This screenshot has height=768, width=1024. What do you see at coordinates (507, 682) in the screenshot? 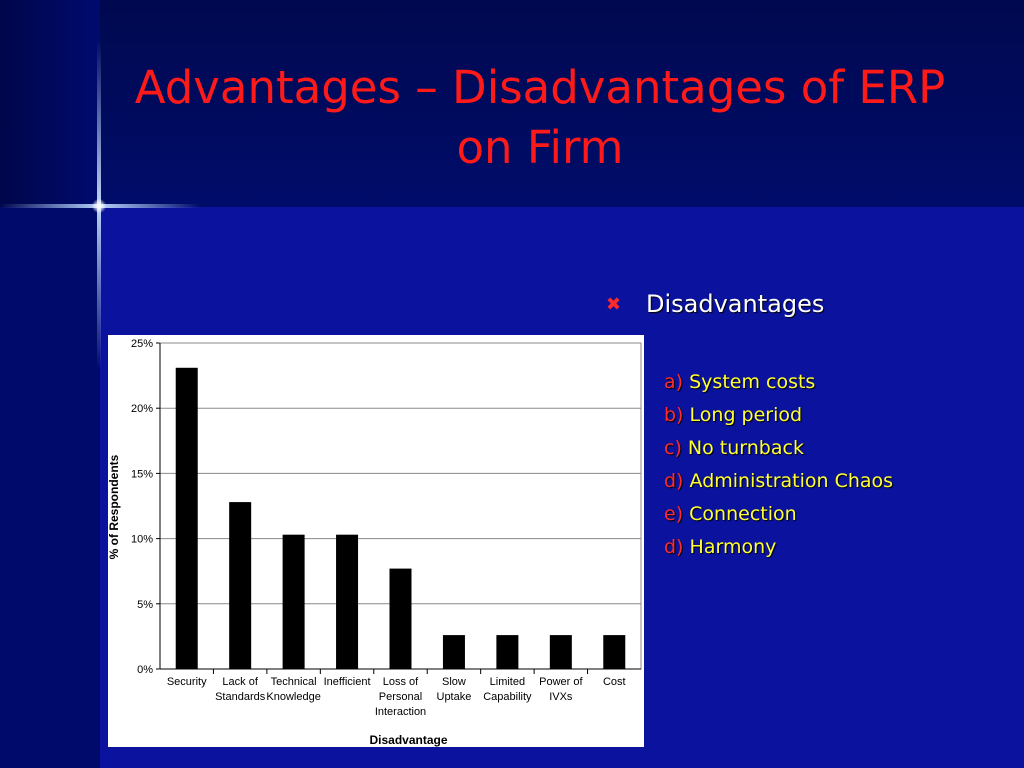
I see `x-tick-label: Limited` at bounding box center [507, 682].